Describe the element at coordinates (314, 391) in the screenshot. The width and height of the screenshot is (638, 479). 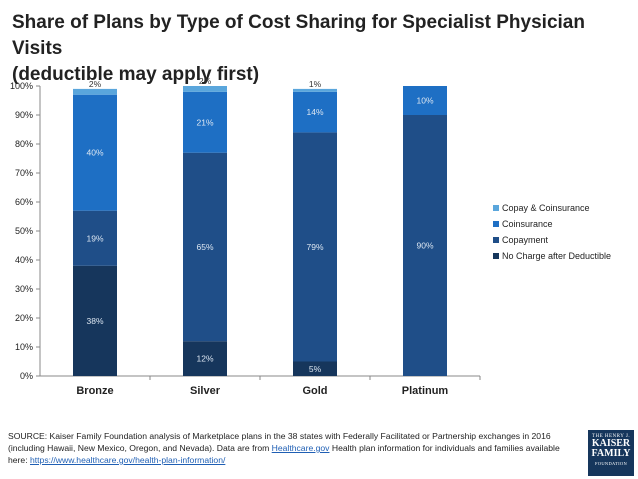
I see `x-tick-label: Gold` at that location.